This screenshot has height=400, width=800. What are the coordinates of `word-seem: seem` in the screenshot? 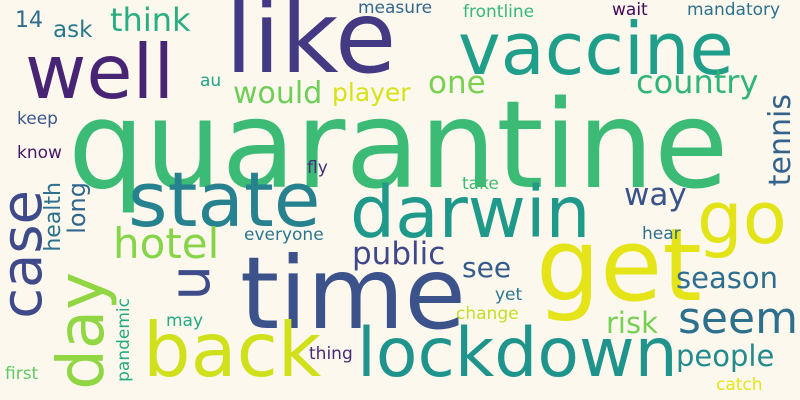 It's located at (738, 318).